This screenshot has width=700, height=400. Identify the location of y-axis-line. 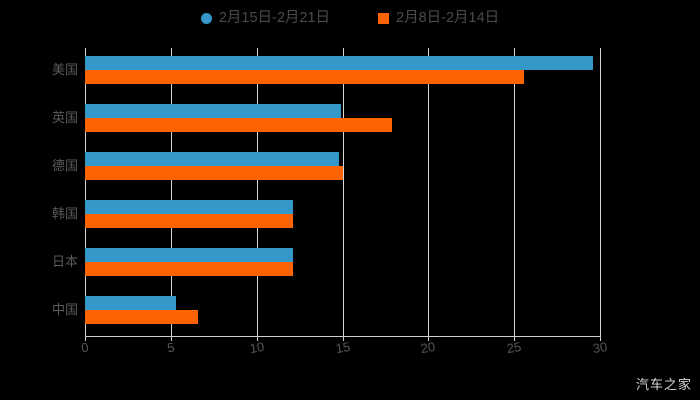
(85, 192).